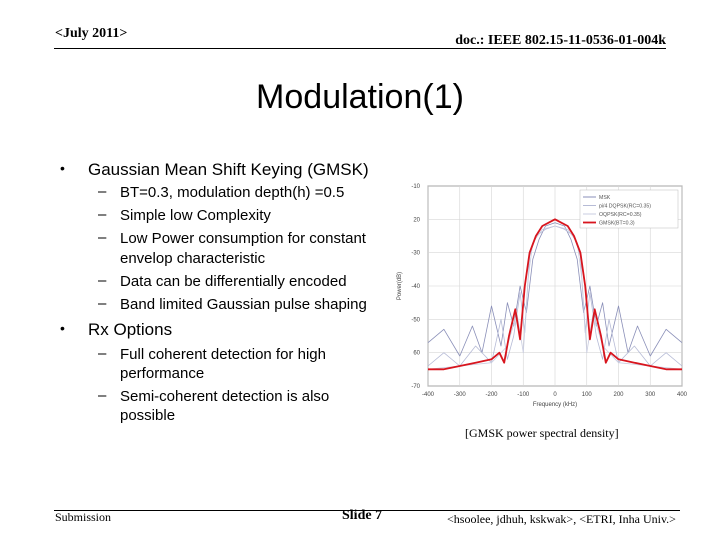 The height and width of the screenshot is (540, 720). Describe the element at coordinates (228, 169) in the screenshot. I see `bullet-gmsk: Gaussian Mean Shift Keying (GMSK)` at that location.